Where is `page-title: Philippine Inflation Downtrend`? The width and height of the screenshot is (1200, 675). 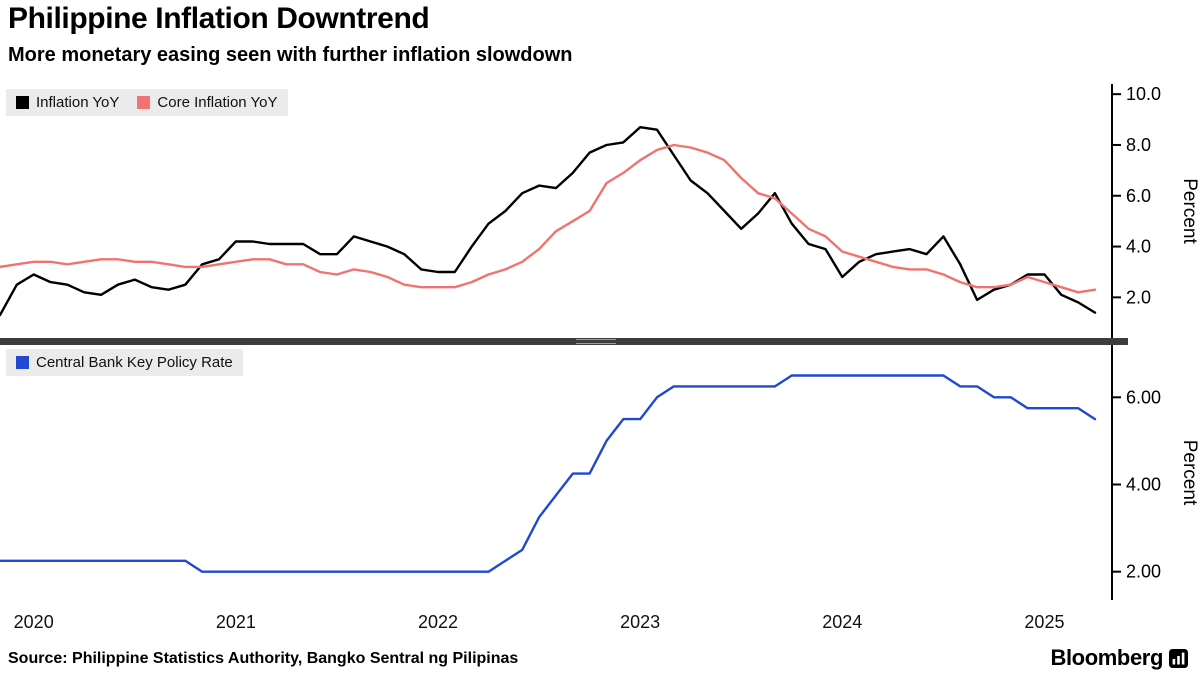
page-title: Philippine Inflation Downtrend is located at coordinates (219, 18).